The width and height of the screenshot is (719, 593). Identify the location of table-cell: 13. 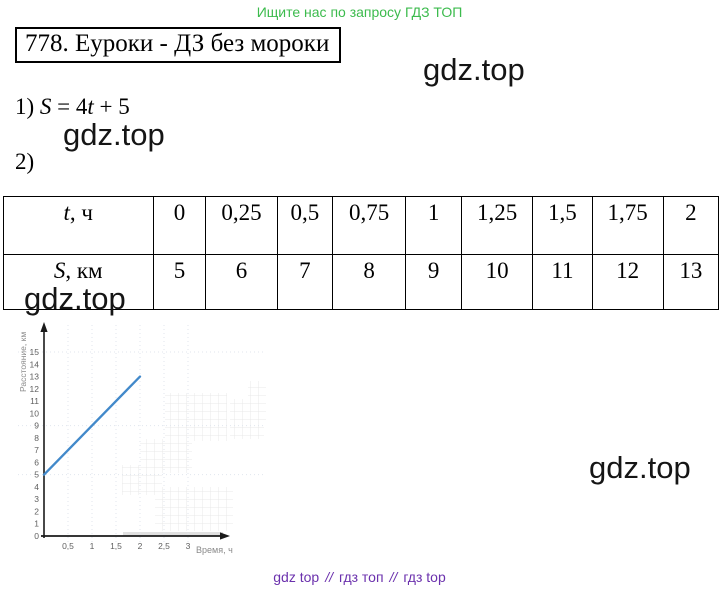
(690, 282).